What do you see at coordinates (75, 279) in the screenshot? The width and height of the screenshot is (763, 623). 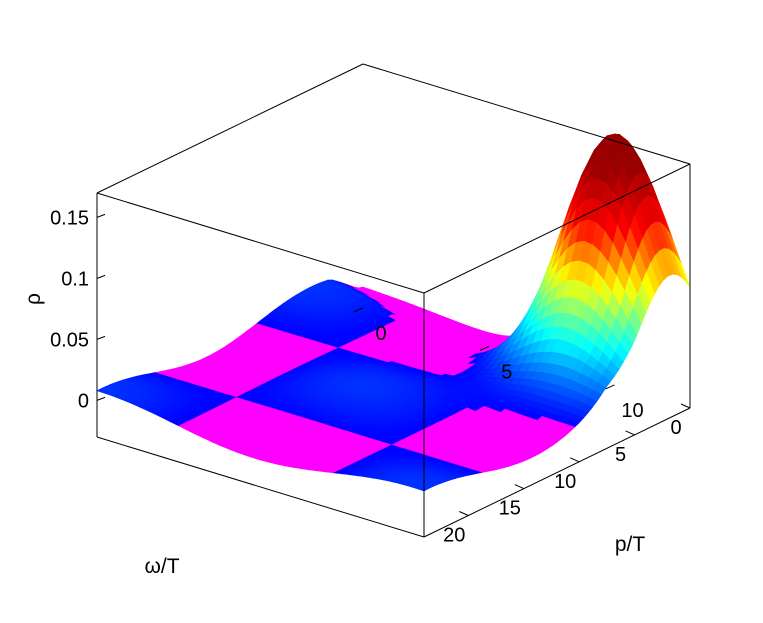 I see `z-tick-label: 0.1` at bounding box center [75, 279].